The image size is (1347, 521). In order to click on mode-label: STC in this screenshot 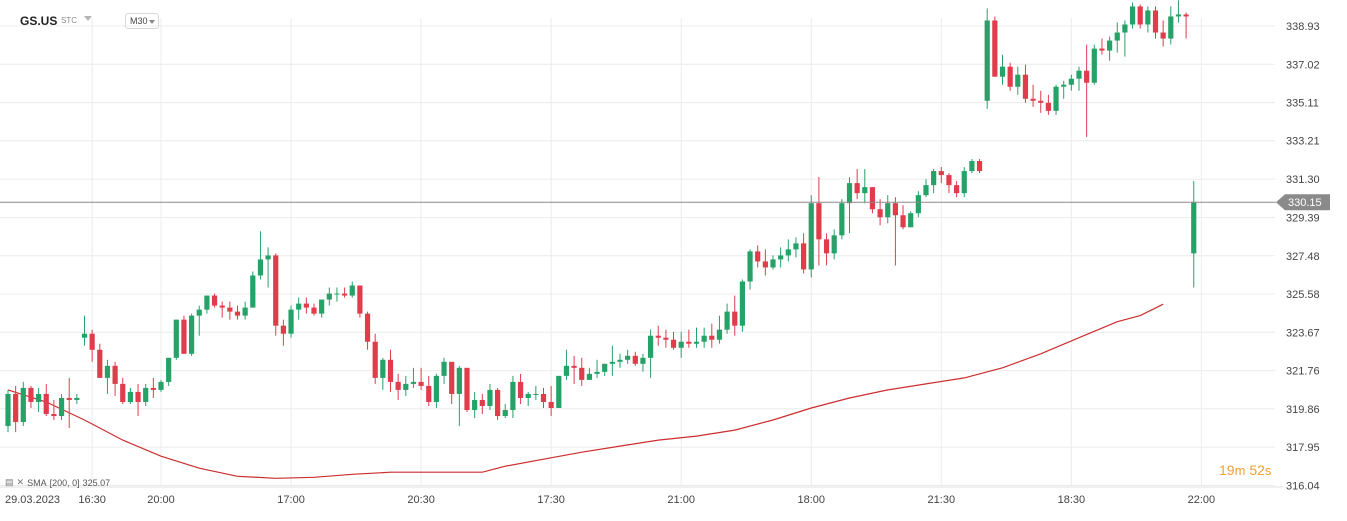, I will do `click(69, 20)`.